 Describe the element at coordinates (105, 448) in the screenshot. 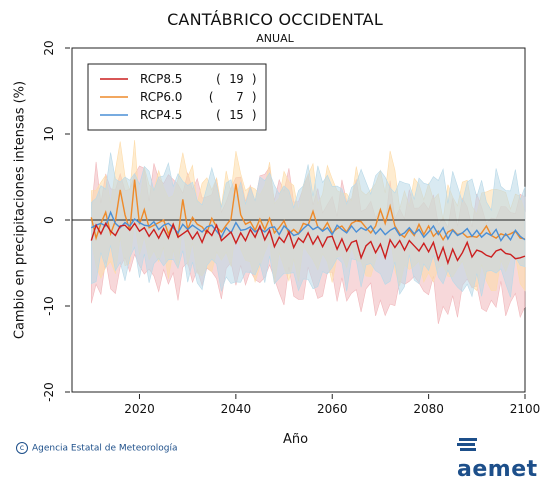

I see `credit-label: Agencia Estatal de Meteorología` at that location.